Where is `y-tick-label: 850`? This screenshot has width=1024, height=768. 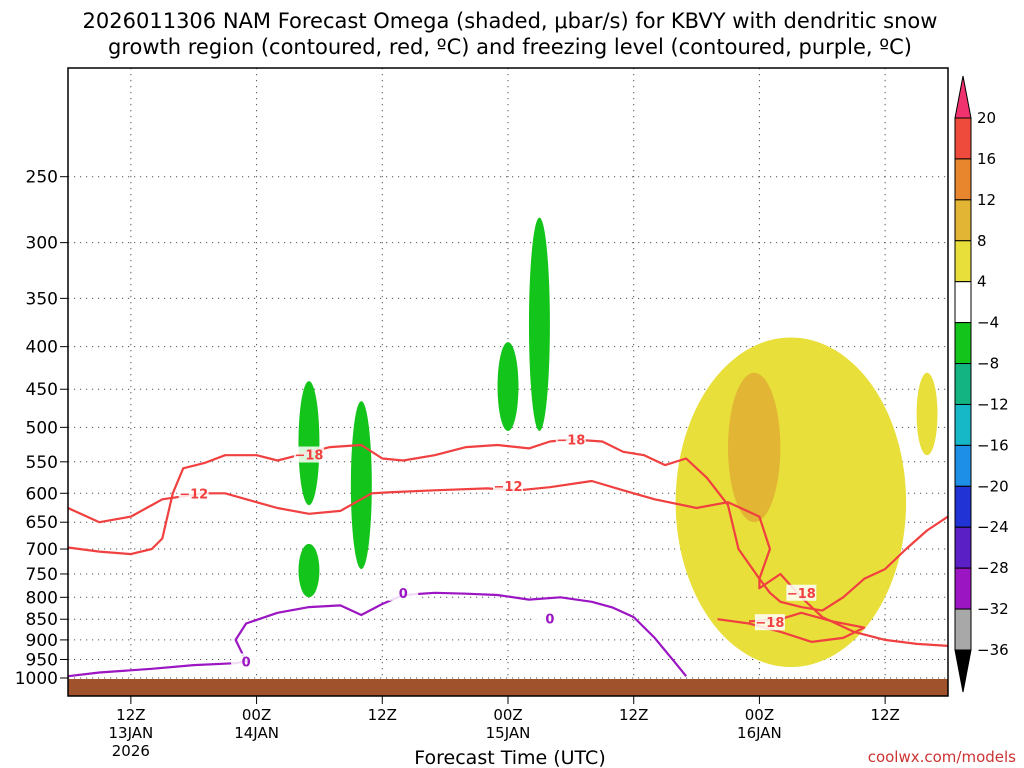 y-tick-label: 850 is located at coordinates (42, 620).